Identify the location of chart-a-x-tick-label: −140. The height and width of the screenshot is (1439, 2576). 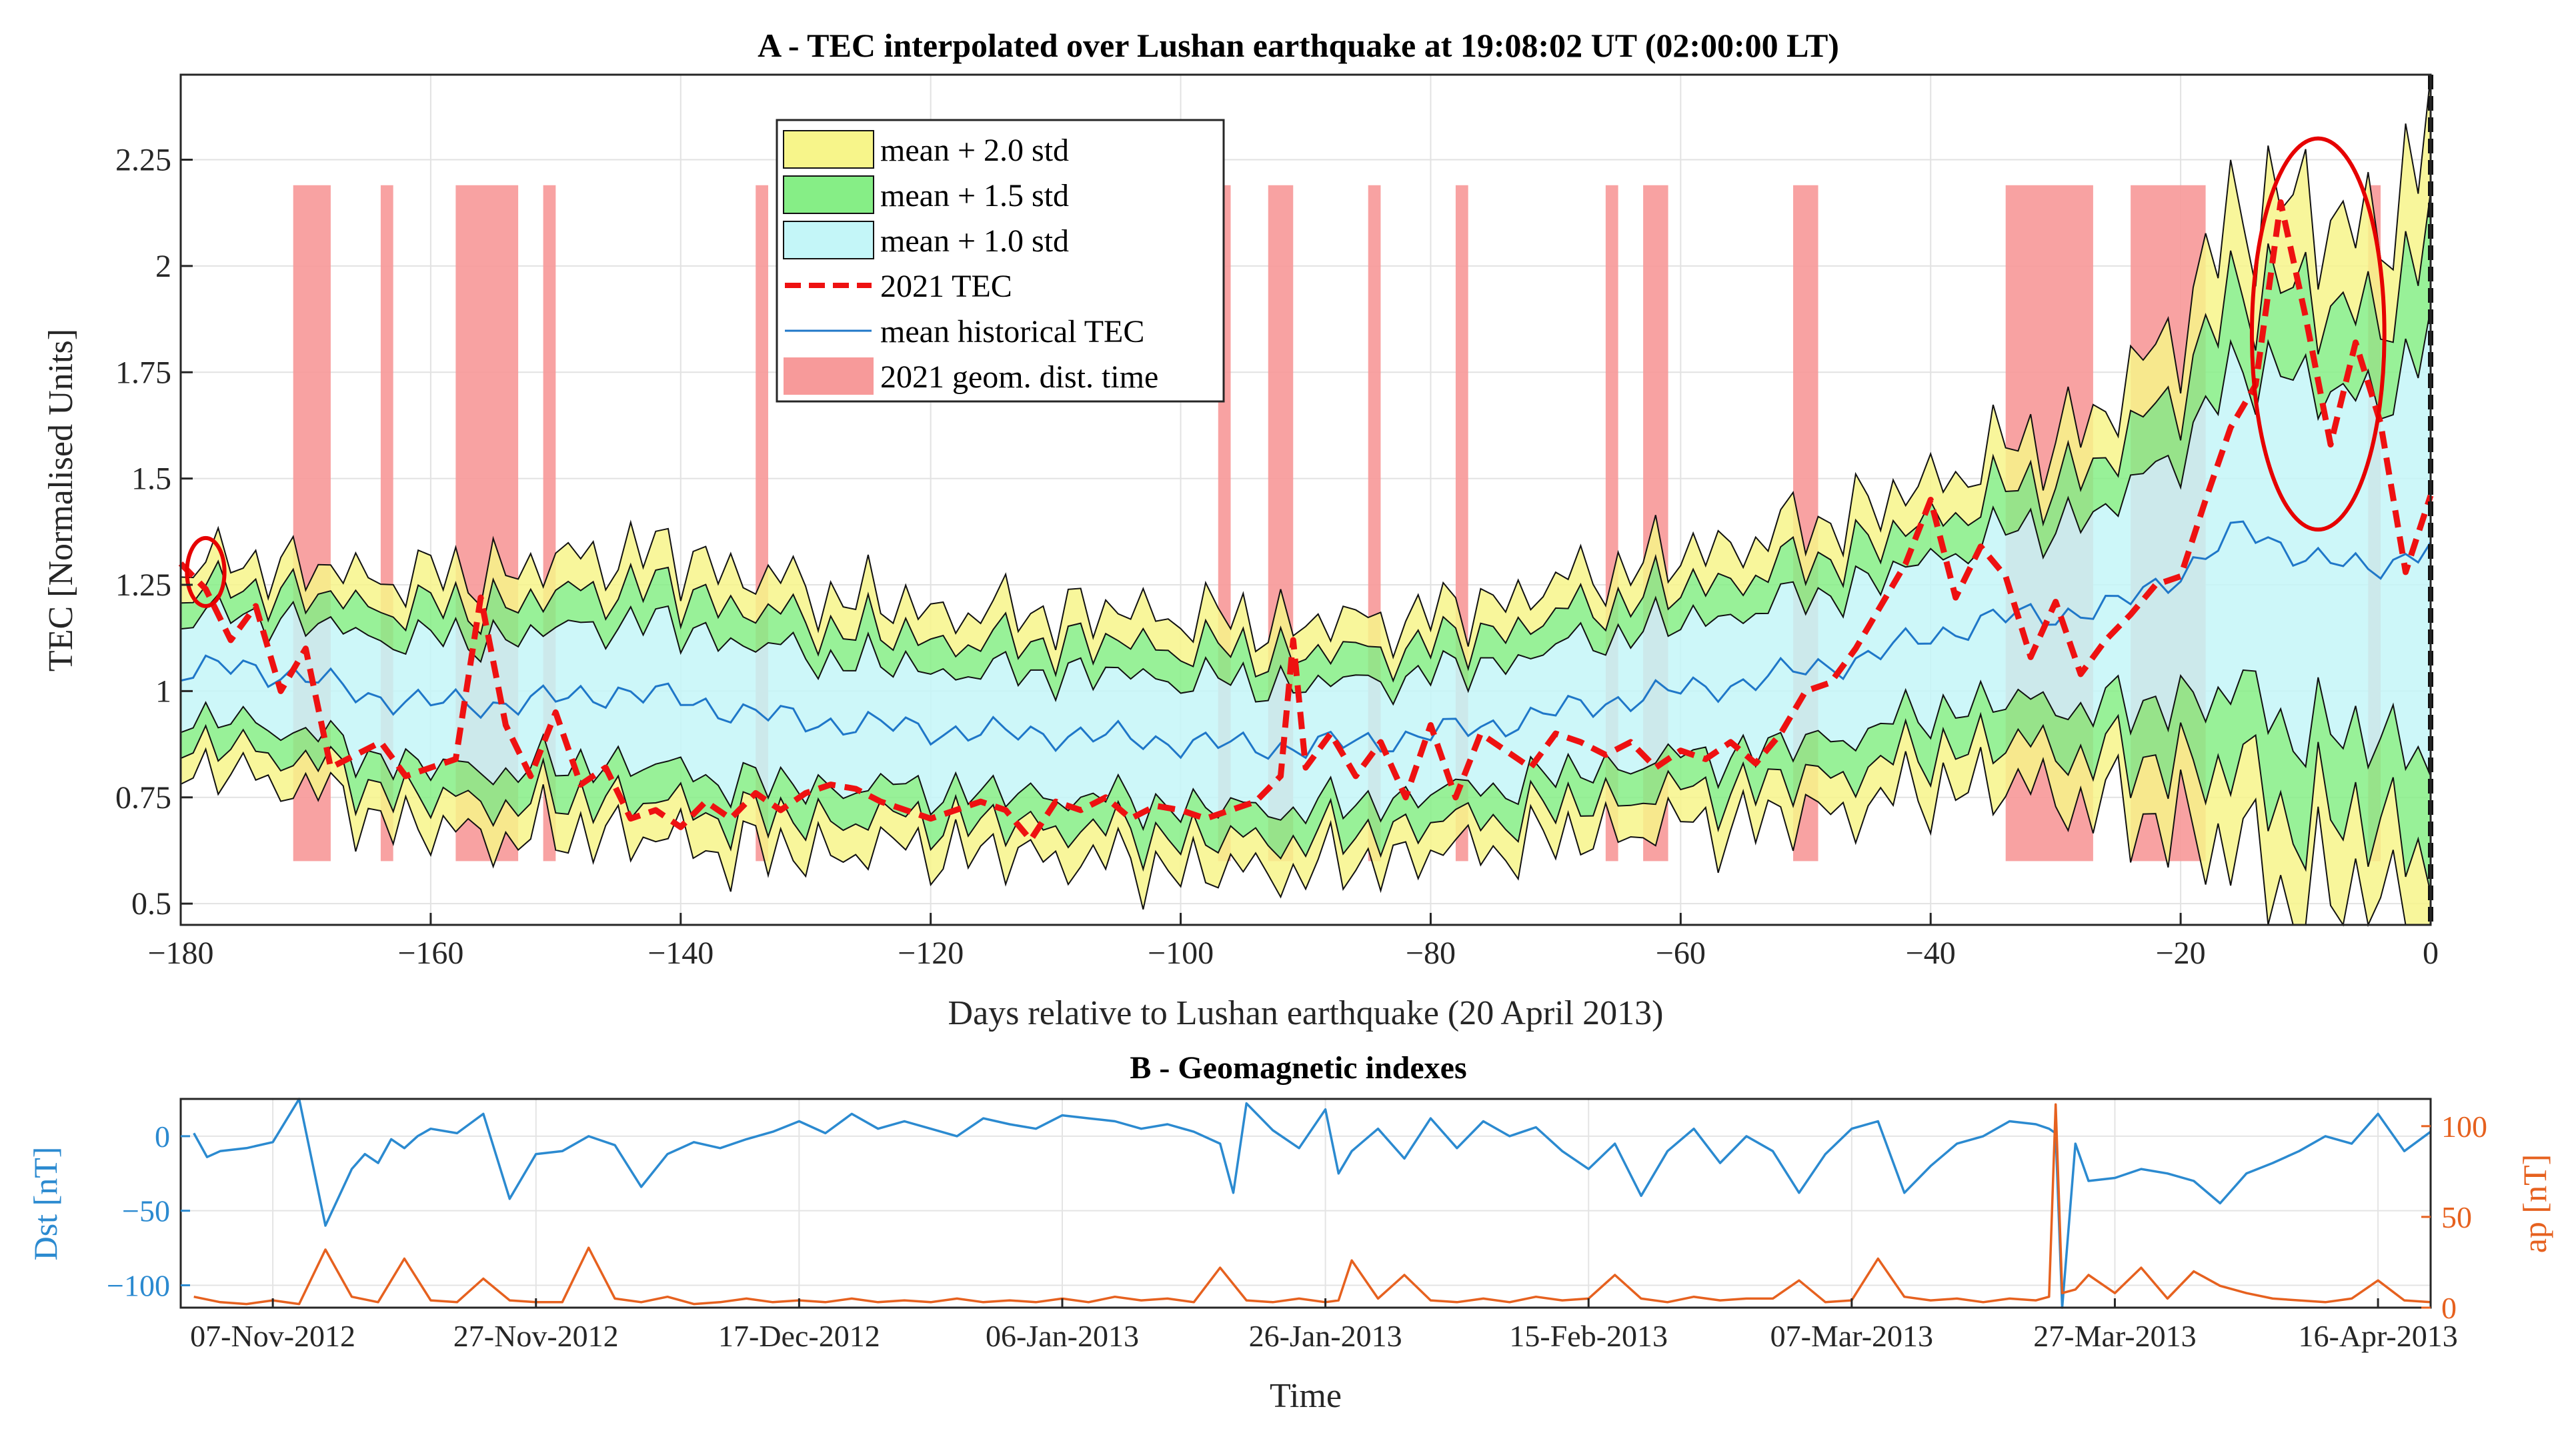
(681, 953).